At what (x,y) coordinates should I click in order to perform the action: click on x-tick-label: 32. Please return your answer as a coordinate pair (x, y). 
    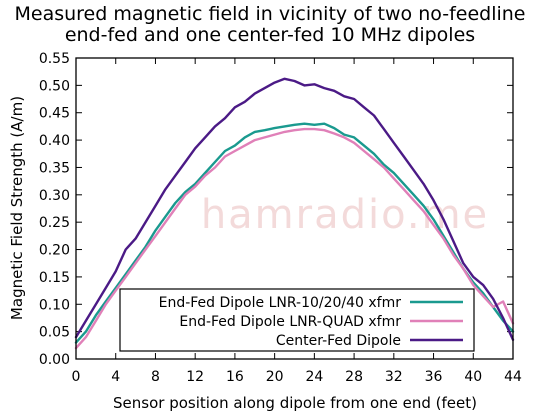
    Looking at the image, I should click on (394, 377).